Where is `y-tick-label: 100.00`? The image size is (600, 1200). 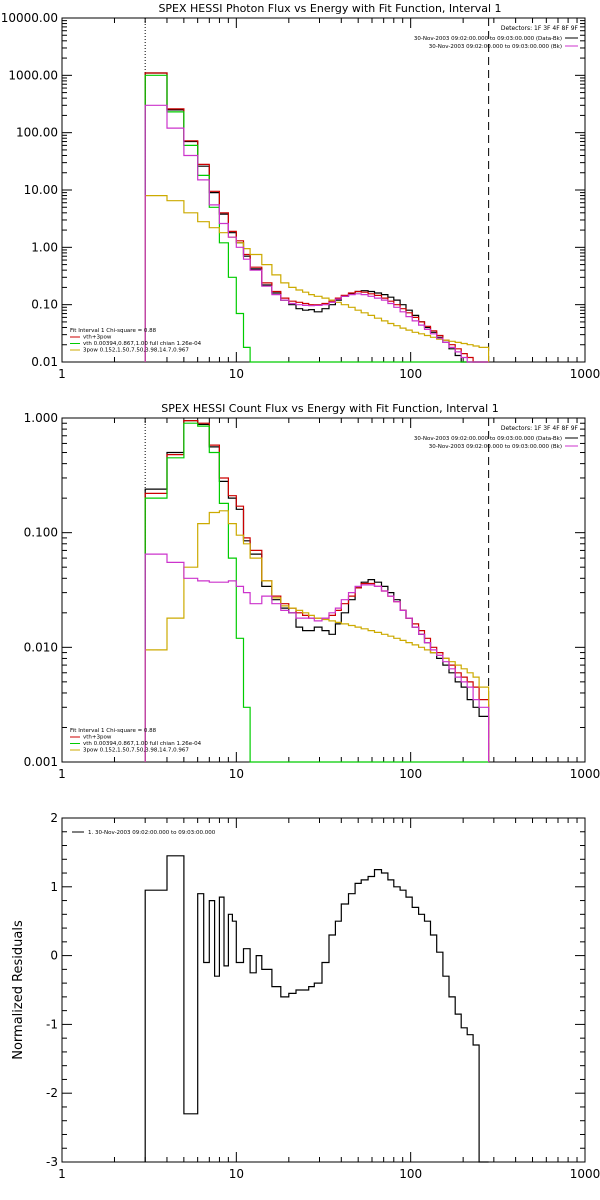 y-tick-label: 100.00 is located at coordinates (37, 133).